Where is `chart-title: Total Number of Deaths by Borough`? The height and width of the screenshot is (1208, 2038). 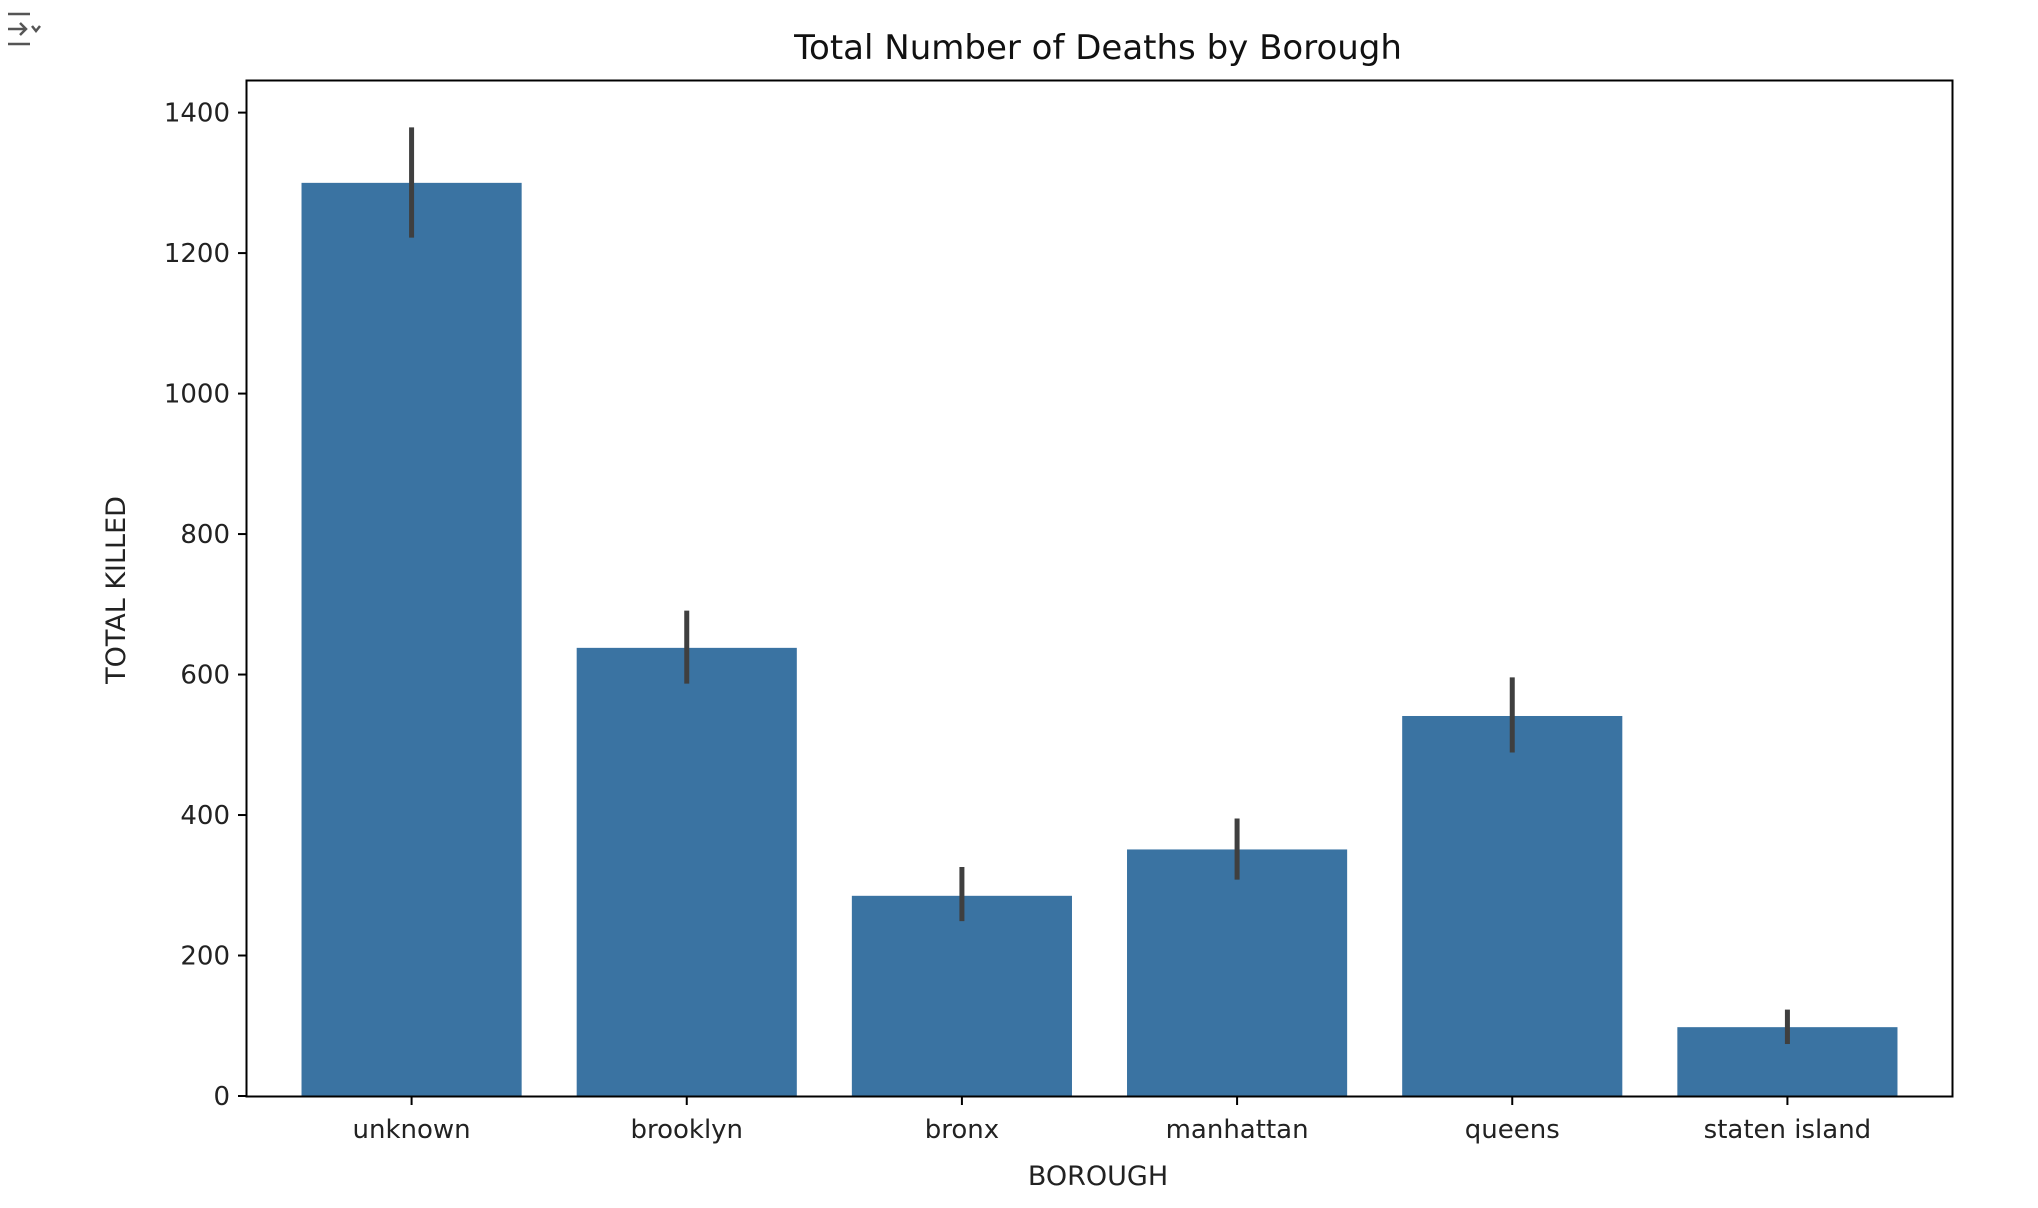 chart-title: Total Number of Deaths by Borough is located at coordinates (1097, 48).